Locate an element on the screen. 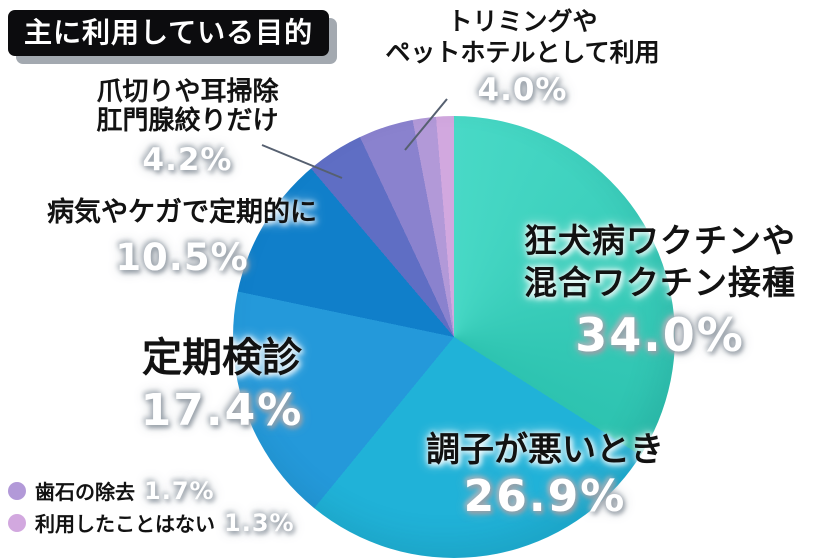  callout-unwell-percent: 26.9% is located at coordinates (545, 496).